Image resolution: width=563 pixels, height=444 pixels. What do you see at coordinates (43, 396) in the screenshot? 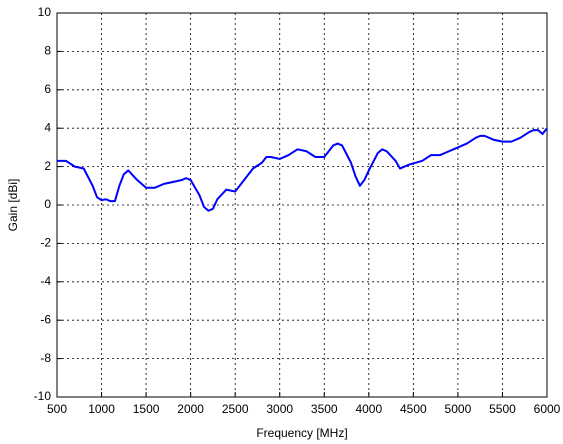
I see `y-tick-label: -10` at bounding box center [43, 396].